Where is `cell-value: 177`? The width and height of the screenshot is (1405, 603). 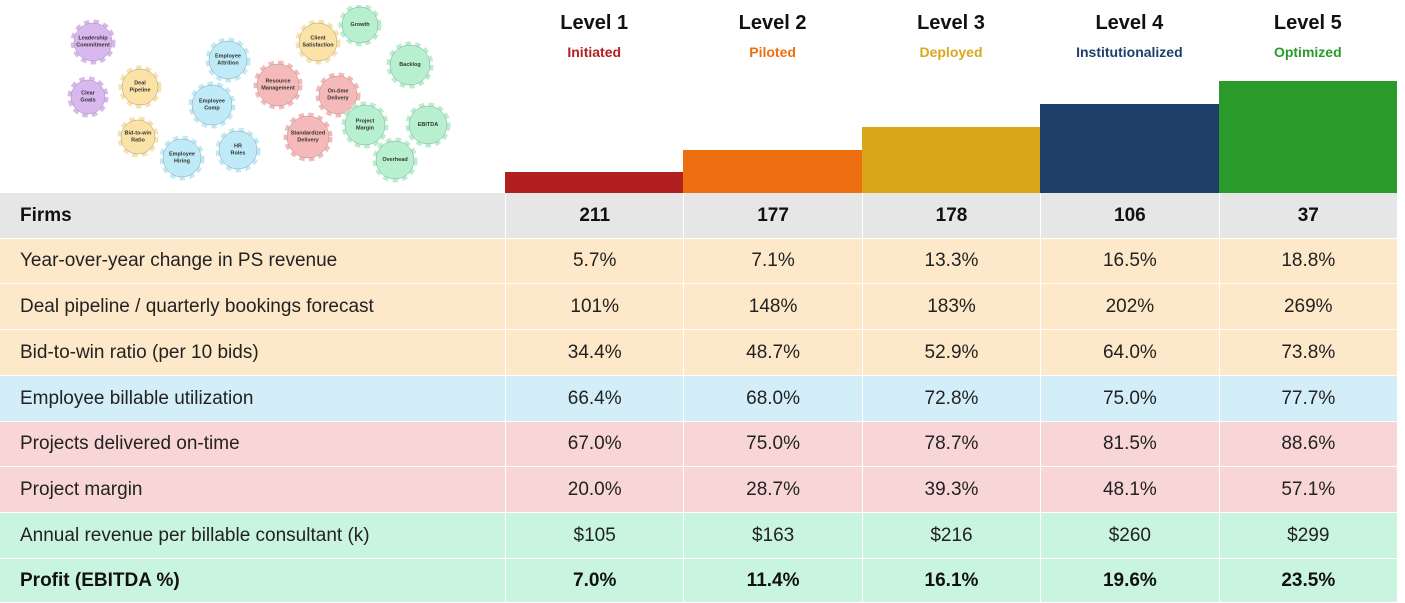
cell-value: 177 is located at coordinates (772, 216).